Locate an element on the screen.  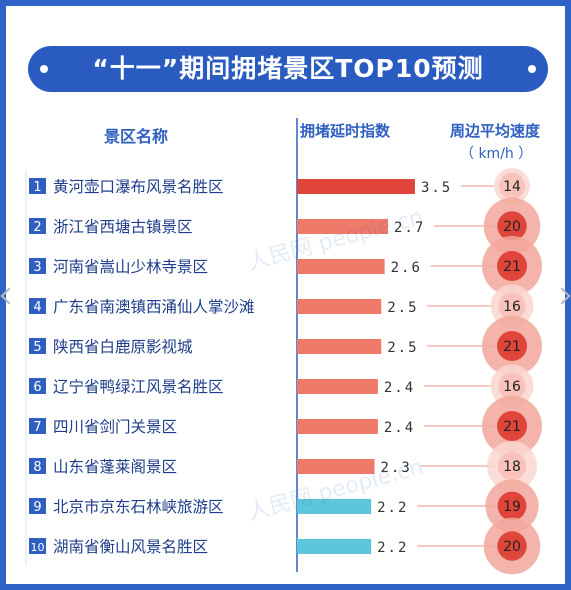
scenic-name: 陕西省白鹿原影视城 is located at coordinates (123, 347).